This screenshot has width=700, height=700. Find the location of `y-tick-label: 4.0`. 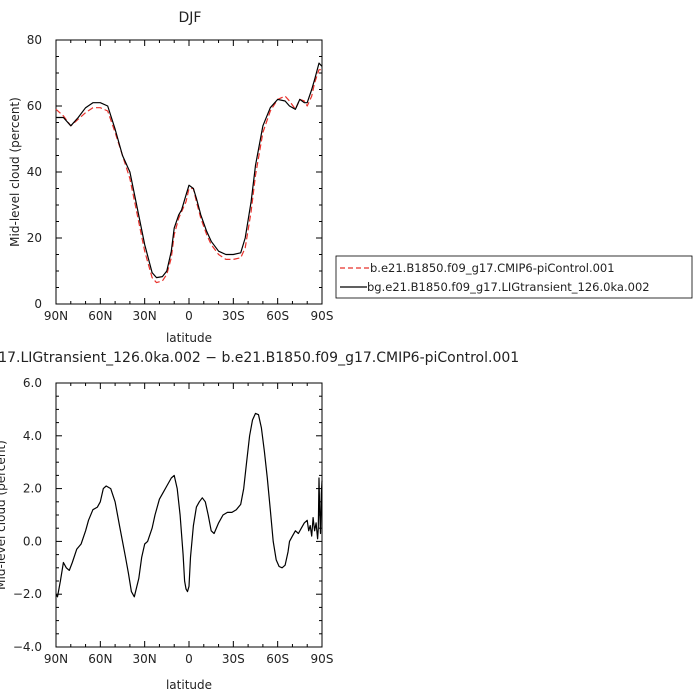

y-tick-label: 4.0 is located at coordinates (32, 436).